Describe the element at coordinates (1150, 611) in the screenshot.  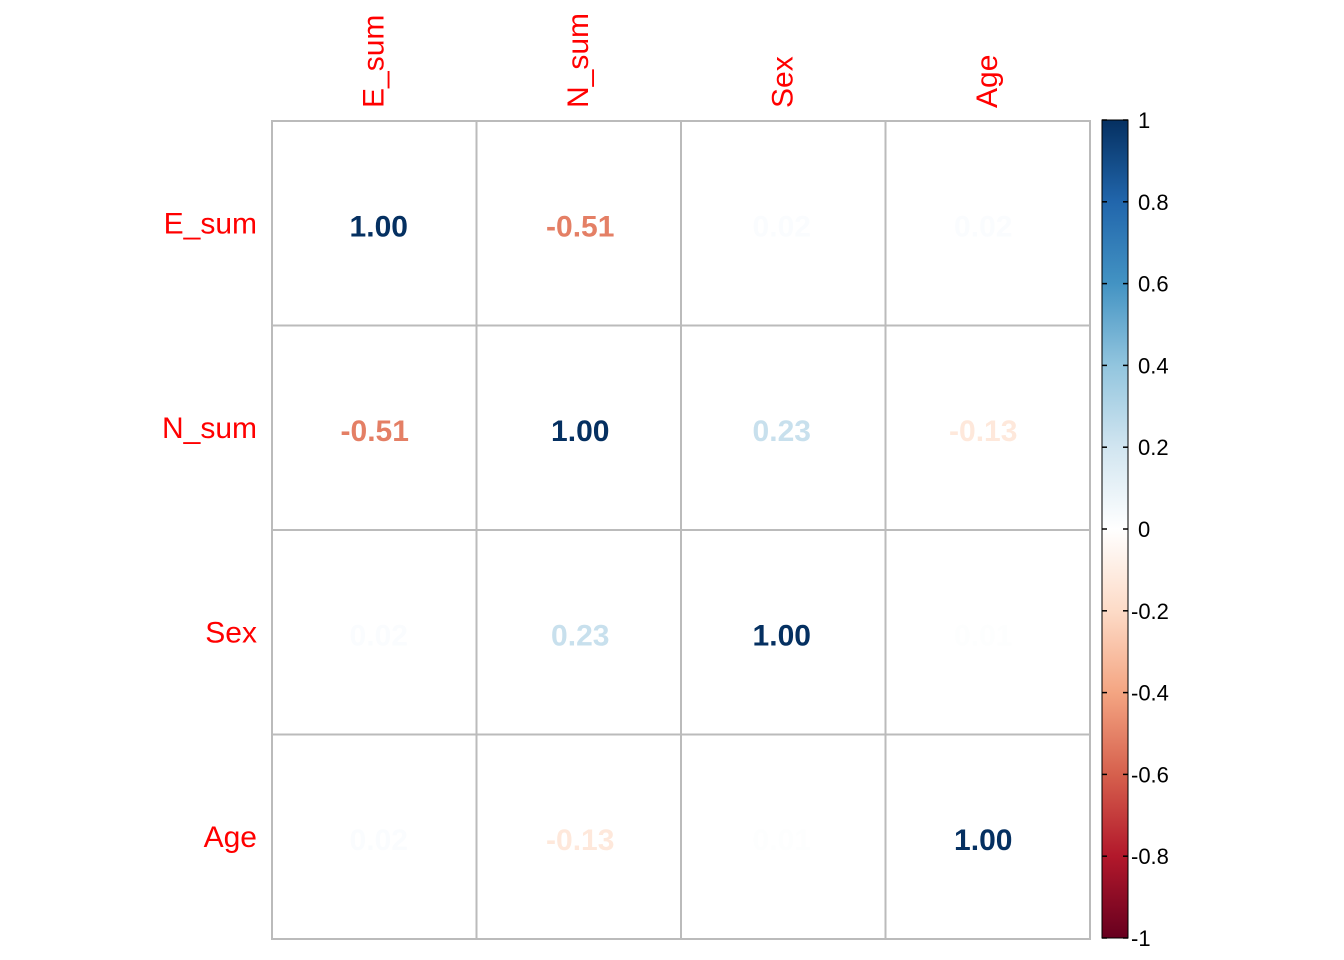
I see `colorbar-tick-label: -0.2` at that location.